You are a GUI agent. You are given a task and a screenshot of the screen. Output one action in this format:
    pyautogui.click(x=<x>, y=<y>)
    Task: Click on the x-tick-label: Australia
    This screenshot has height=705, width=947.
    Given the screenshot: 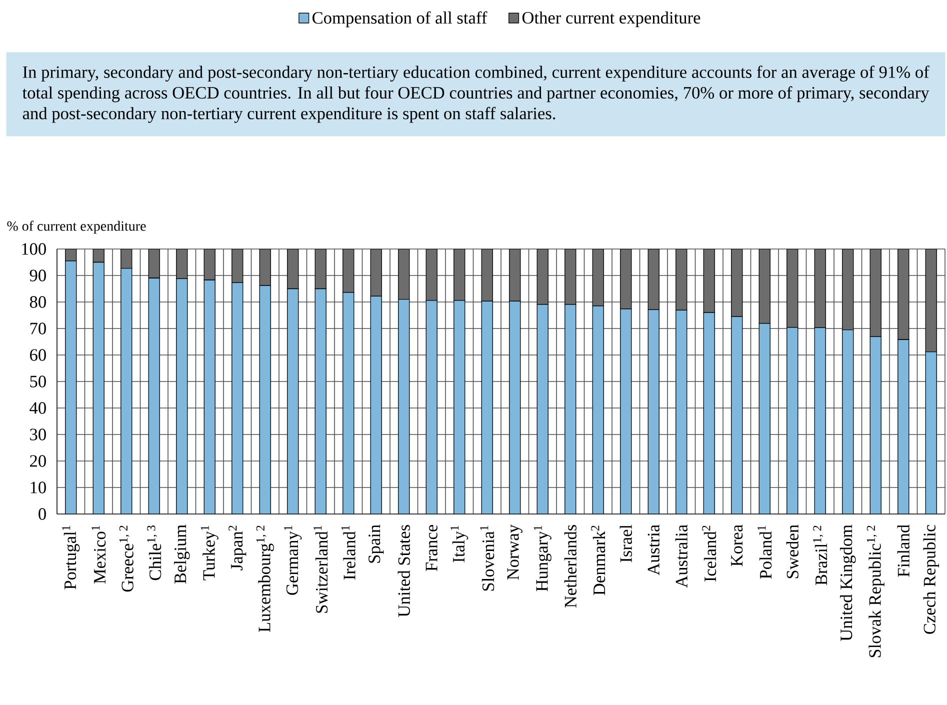 What is the action you would take?
    pyautogui.click(x=681, y=556)
    